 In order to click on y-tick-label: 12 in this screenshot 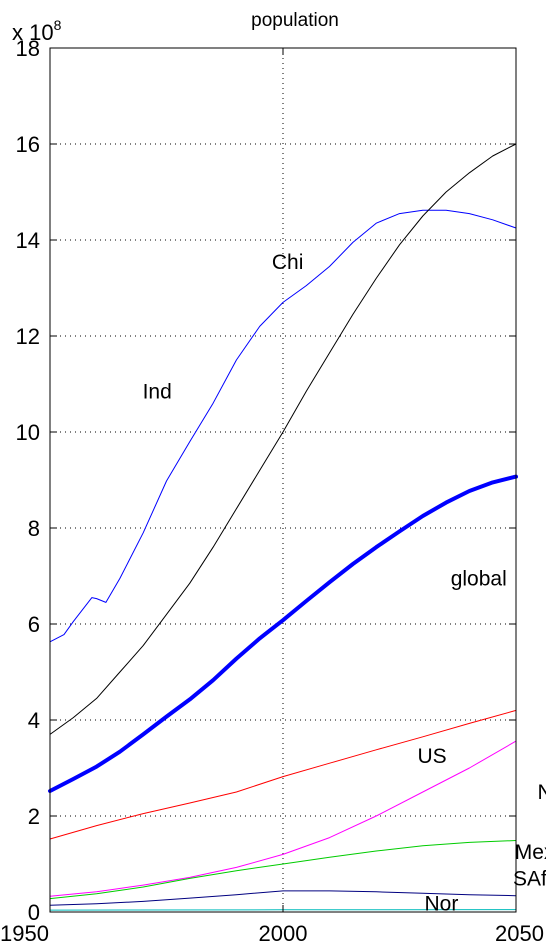, I will do `click(28, 336)`.